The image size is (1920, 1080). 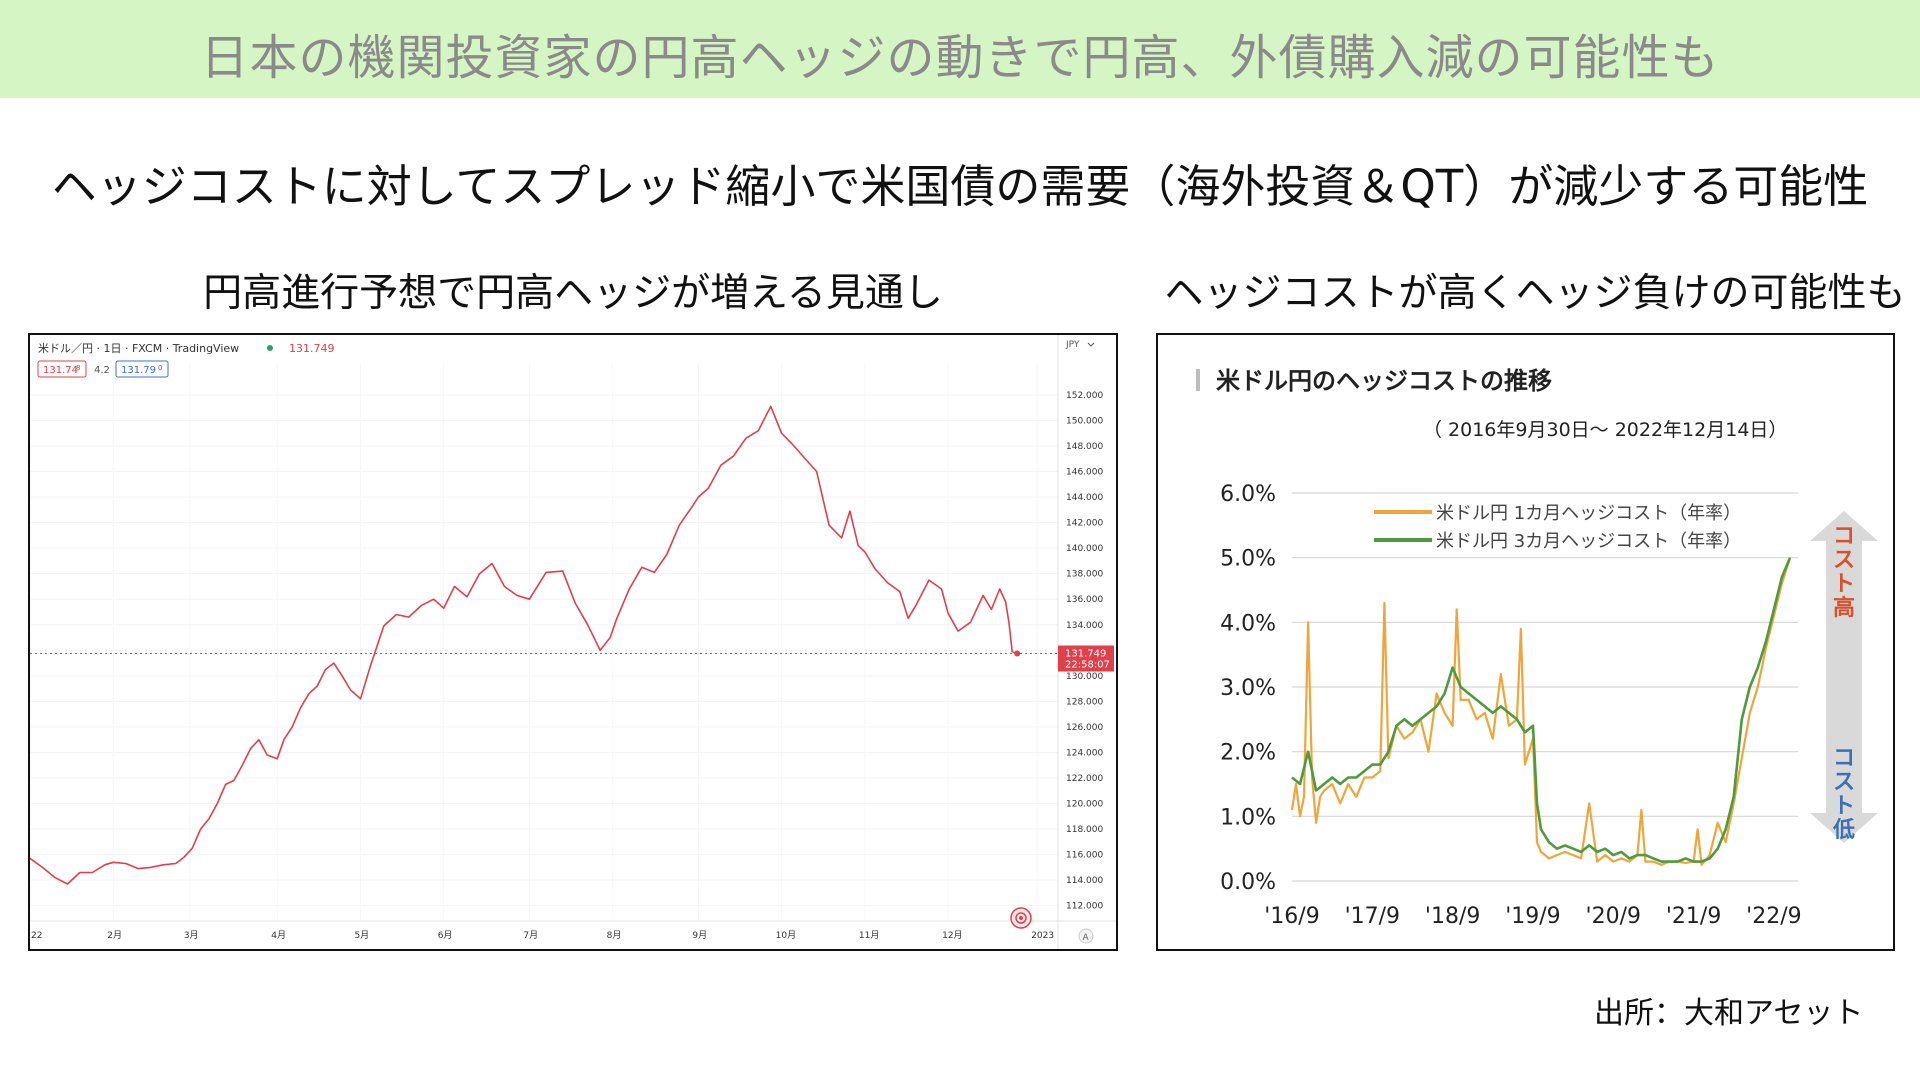 I want to click on fx-xtick-label-2: 3月, so click(x=191, y=935).